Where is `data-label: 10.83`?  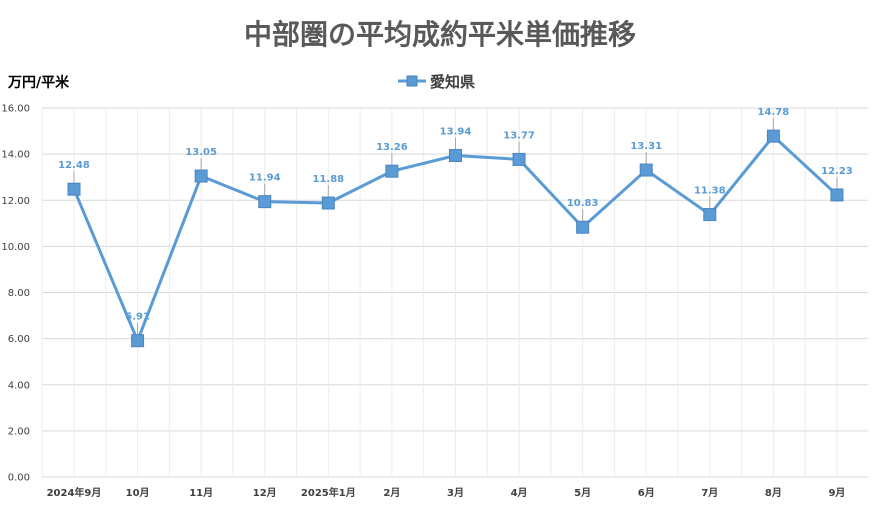 data-label: 10.83 is located at coordinates (583, 203).